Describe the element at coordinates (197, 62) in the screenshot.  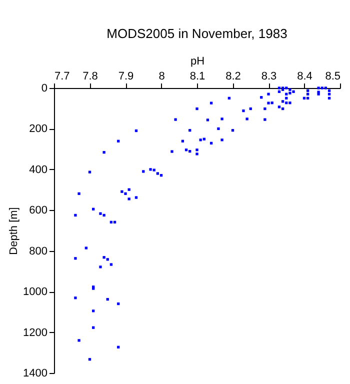
I see `x-axis-title: pH` at that location.